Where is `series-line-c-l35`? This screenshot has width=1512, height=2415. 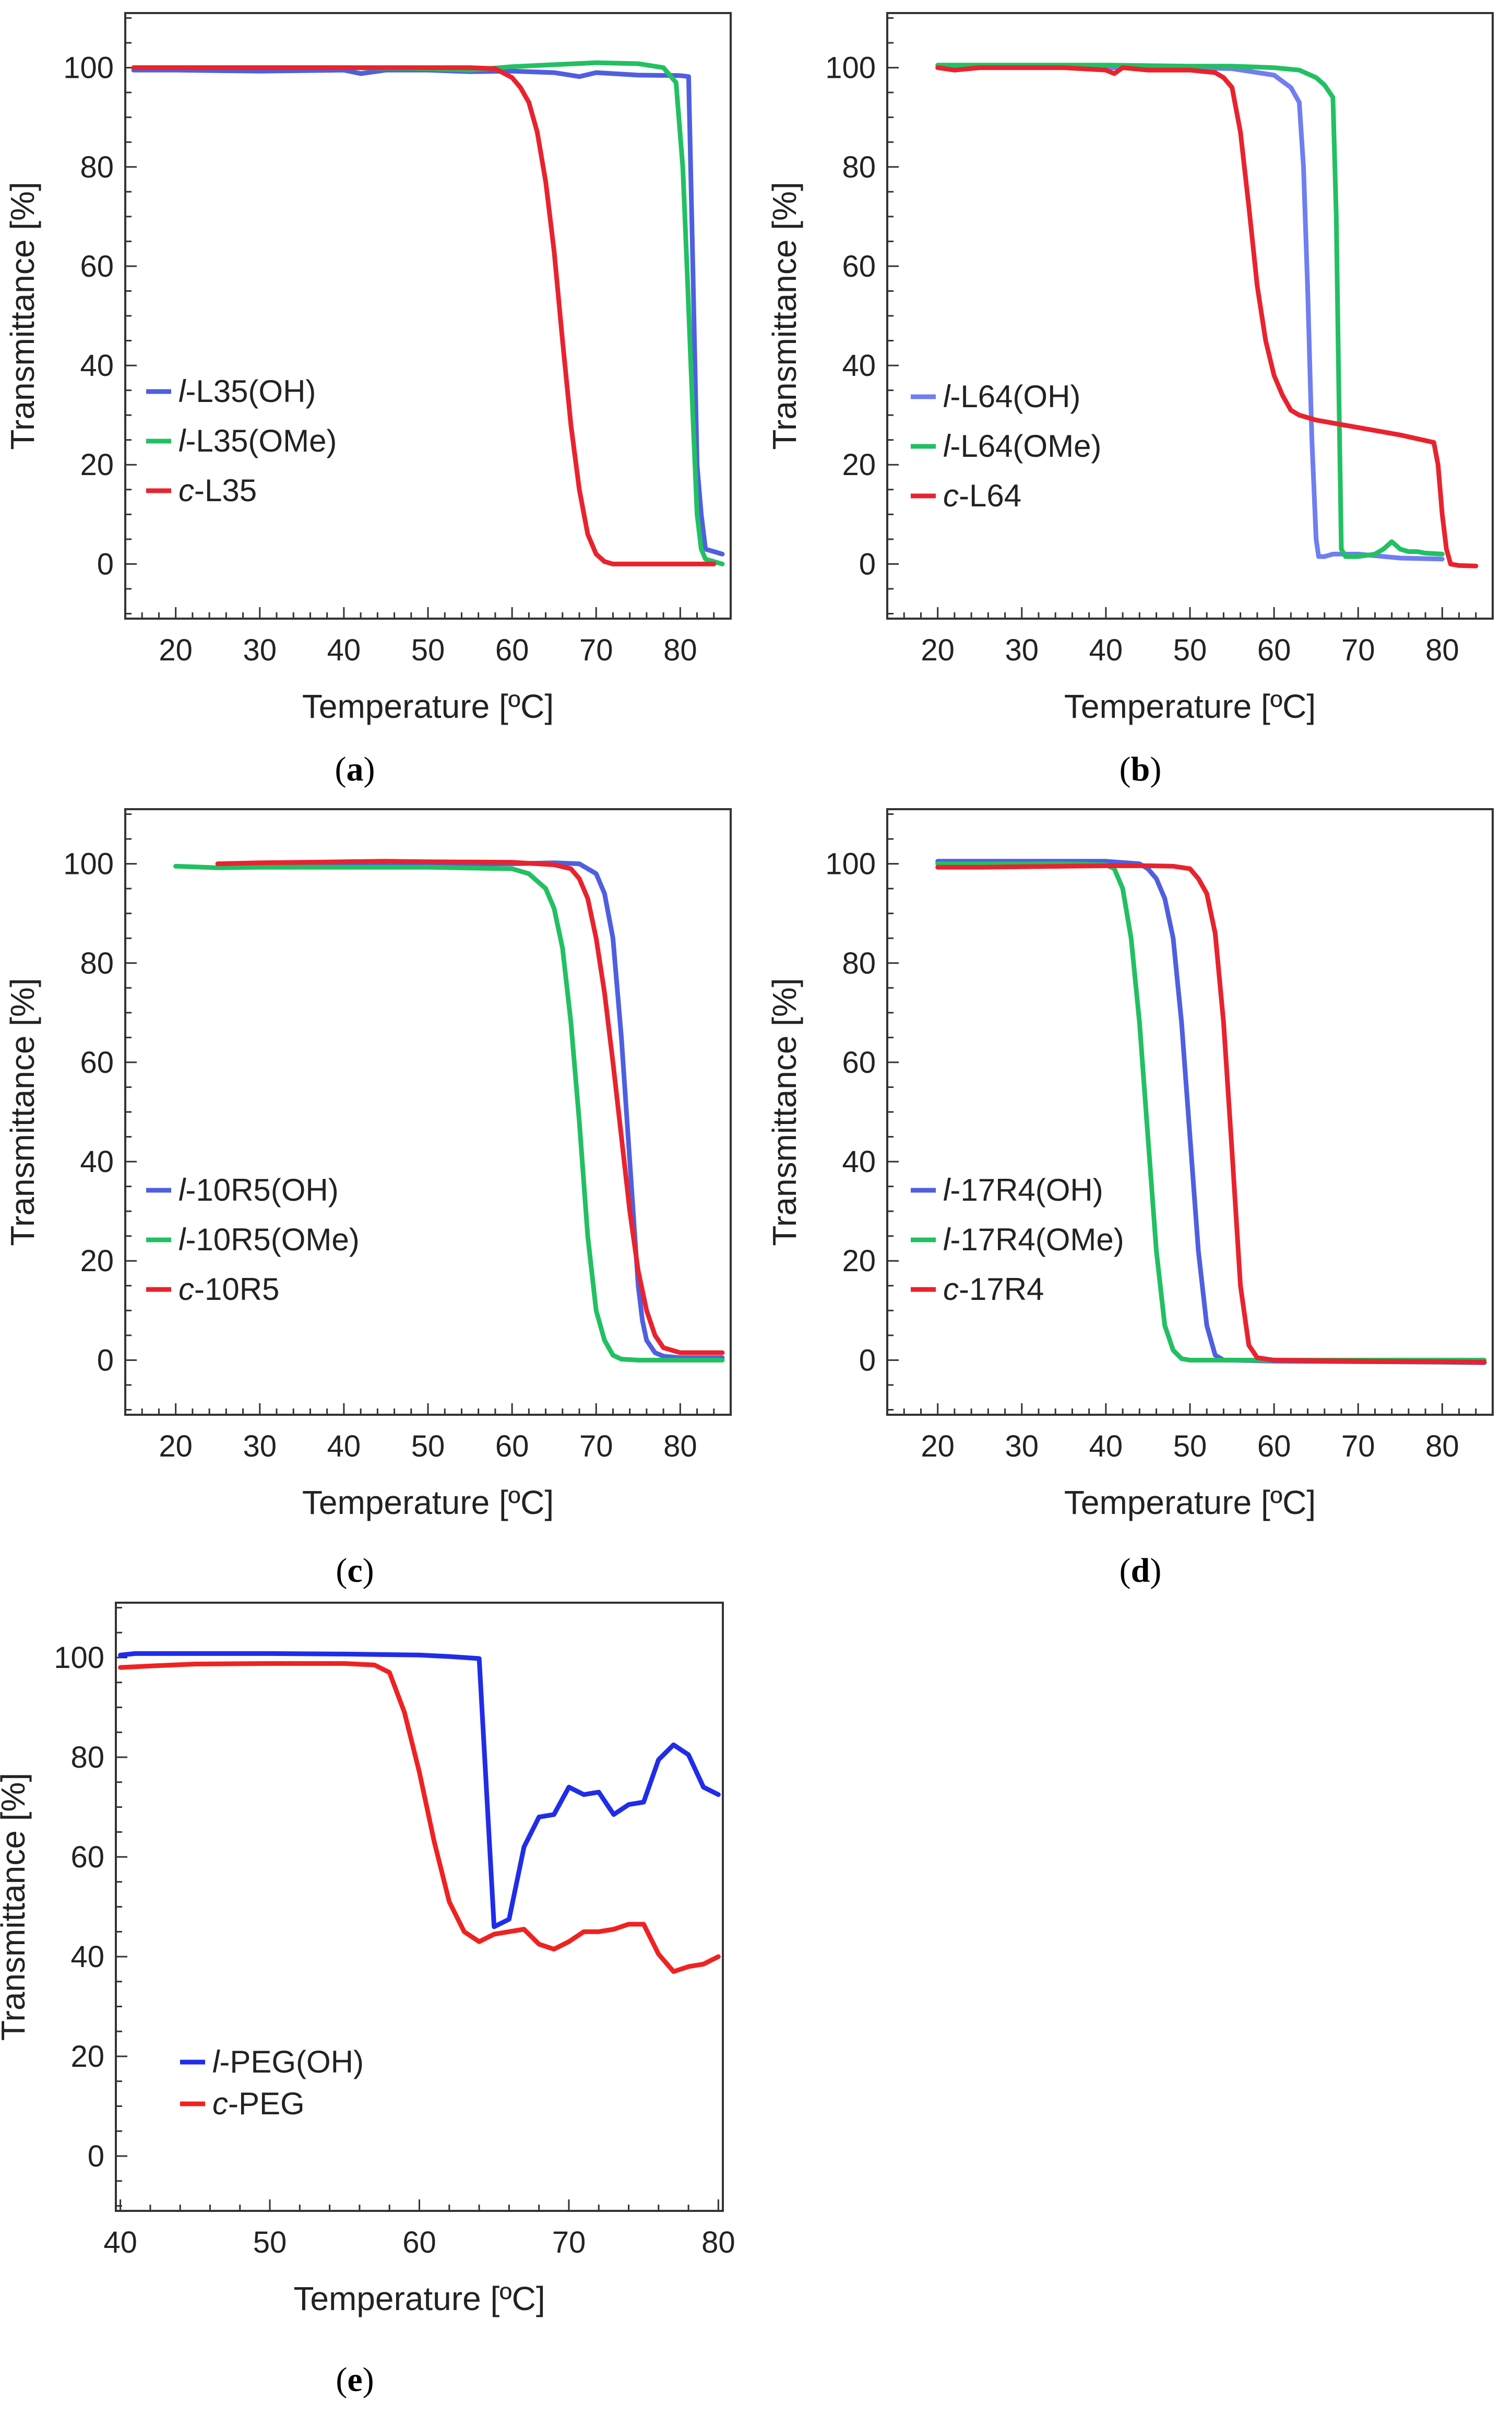
series-line-c-l35 is located at coordinates (424, 316).